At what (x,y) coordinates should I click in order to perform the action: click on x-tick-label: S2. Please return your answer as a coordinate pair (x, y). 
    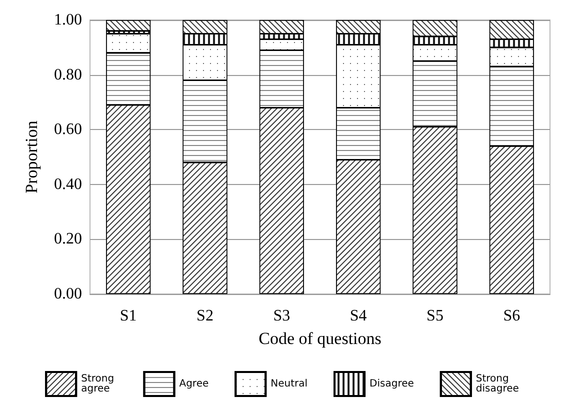
    Looking at the image, I should click on (205, 316).